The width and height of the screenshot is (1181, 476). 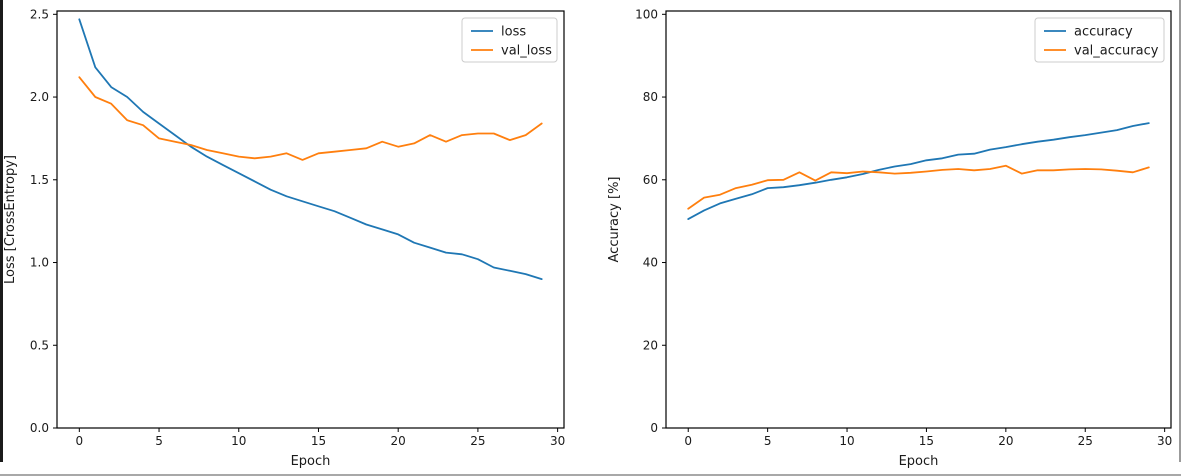 I want to click on y-tick-label: 0.5, so click(x=39, y=345).